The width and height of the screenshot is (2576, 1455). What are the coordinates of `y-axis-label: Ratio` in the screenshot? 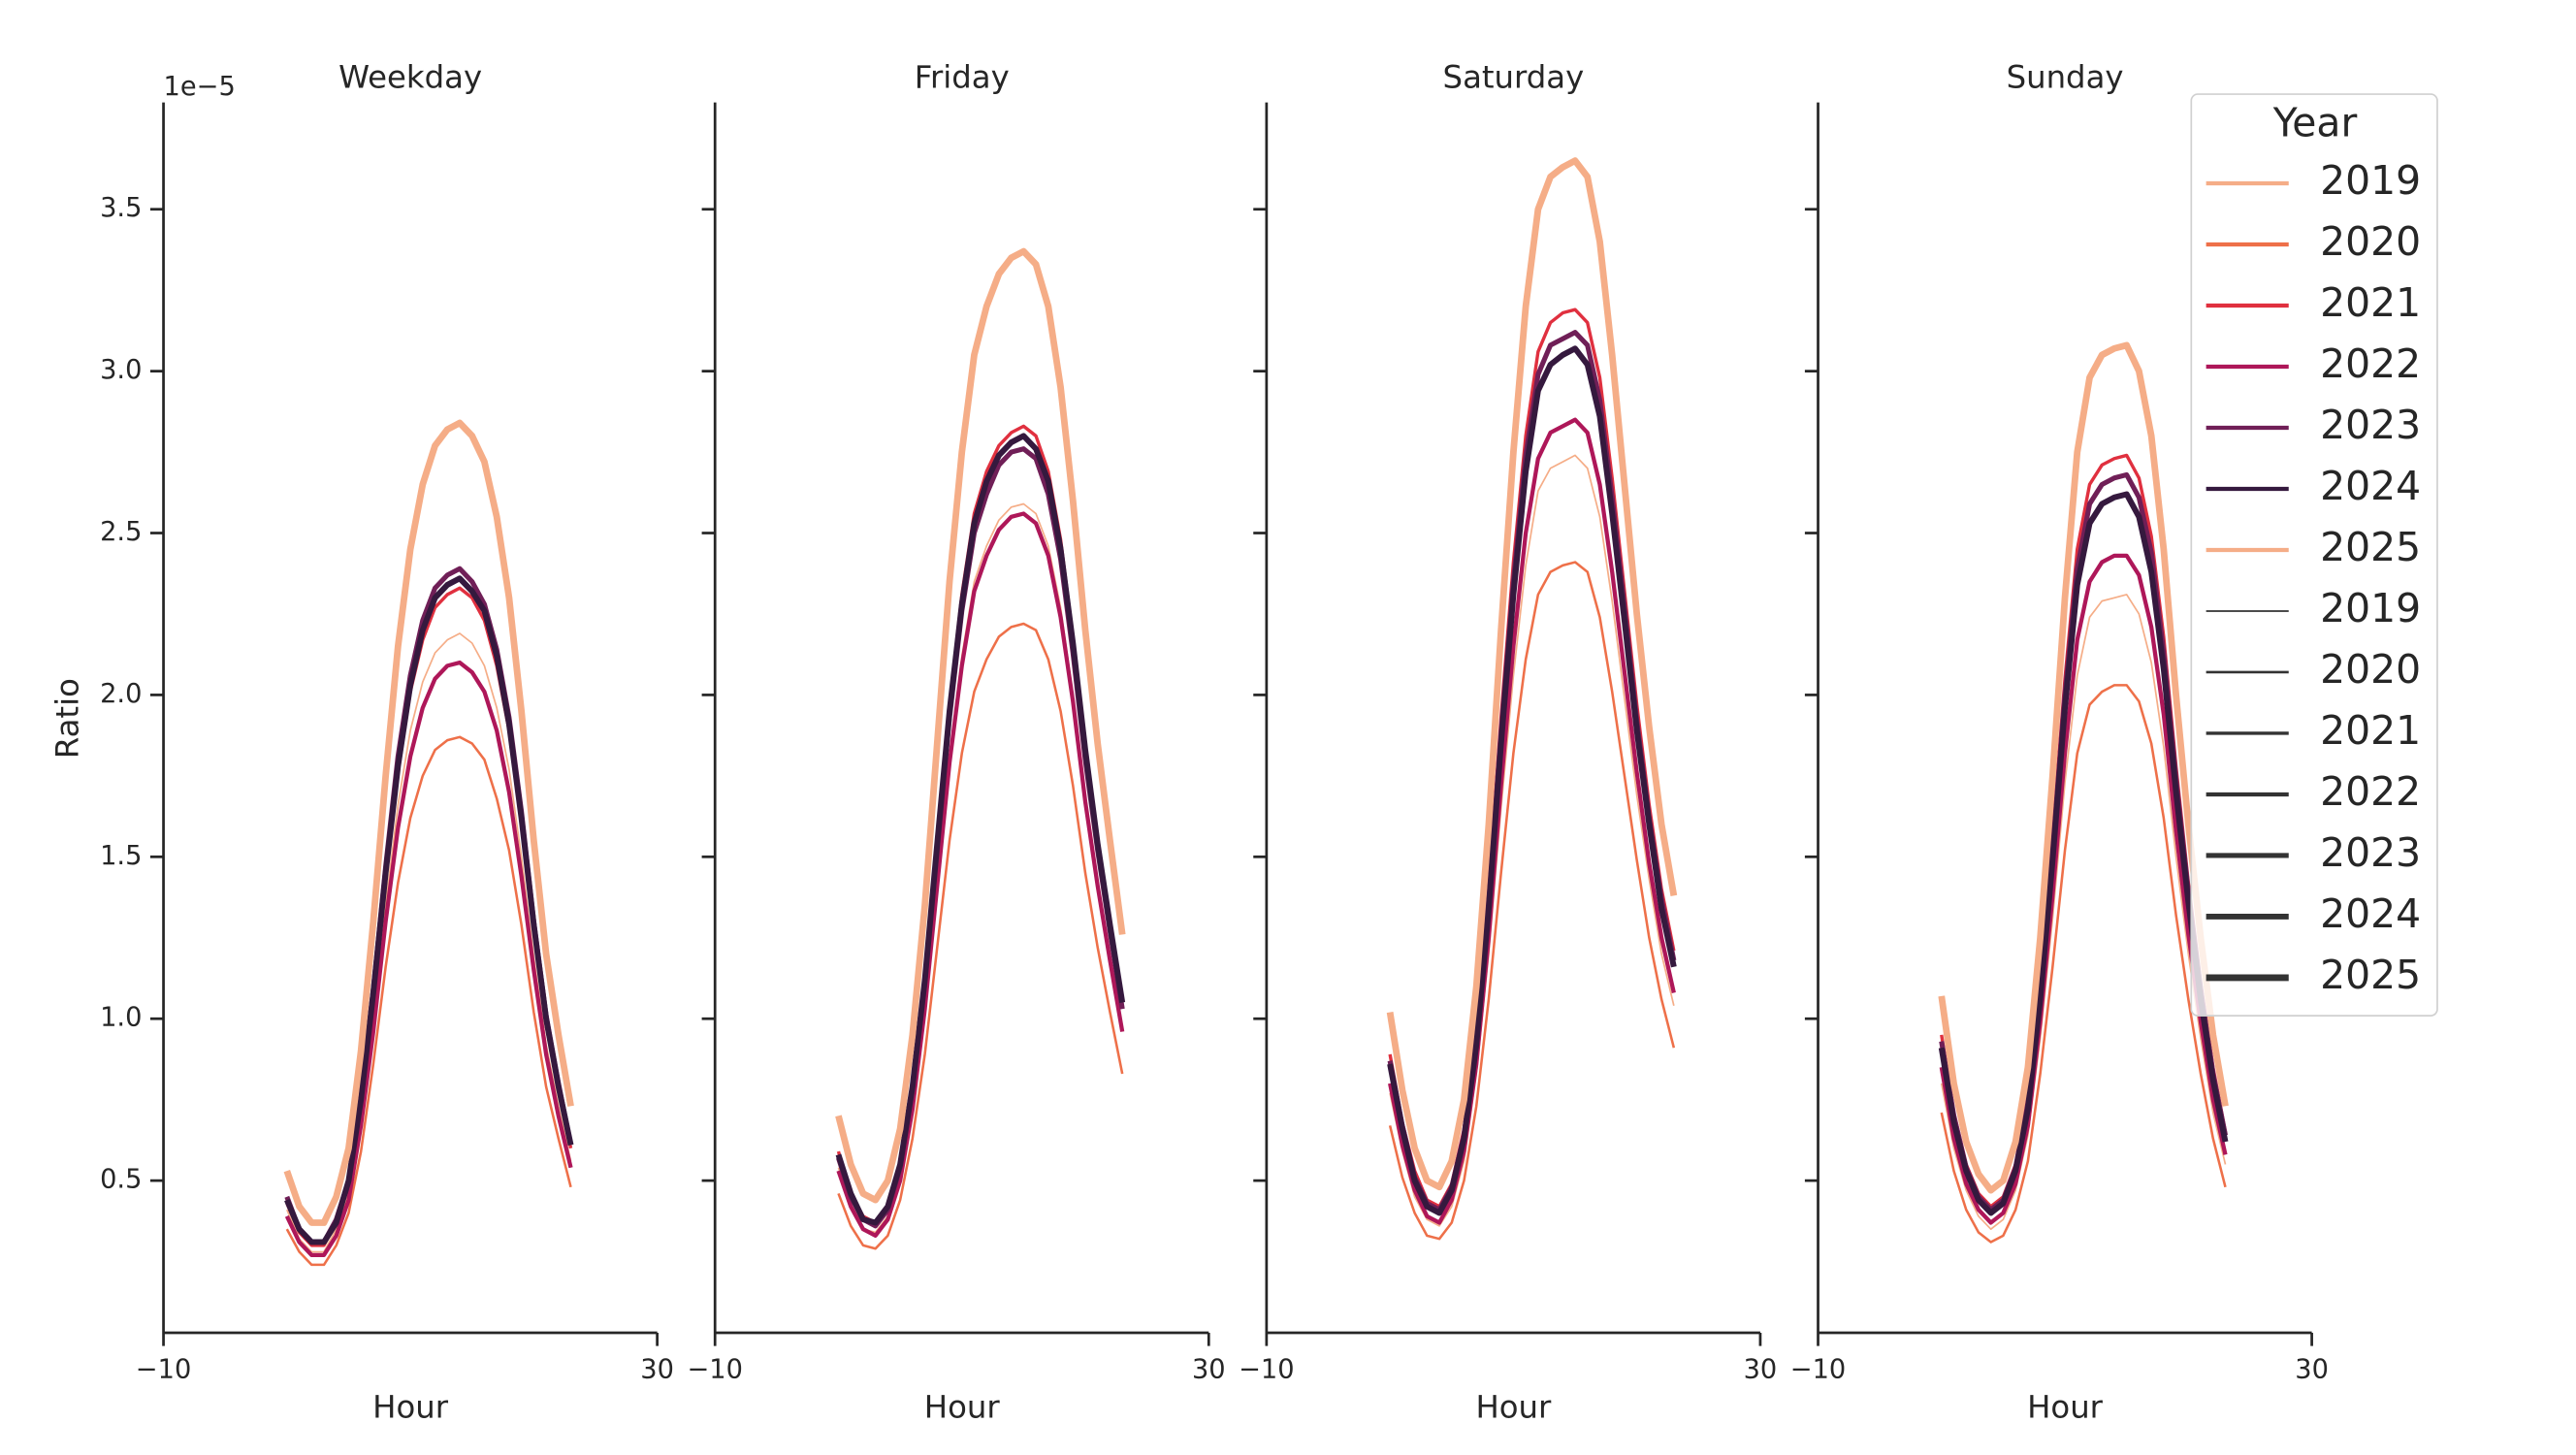 It's located at (67, 718).